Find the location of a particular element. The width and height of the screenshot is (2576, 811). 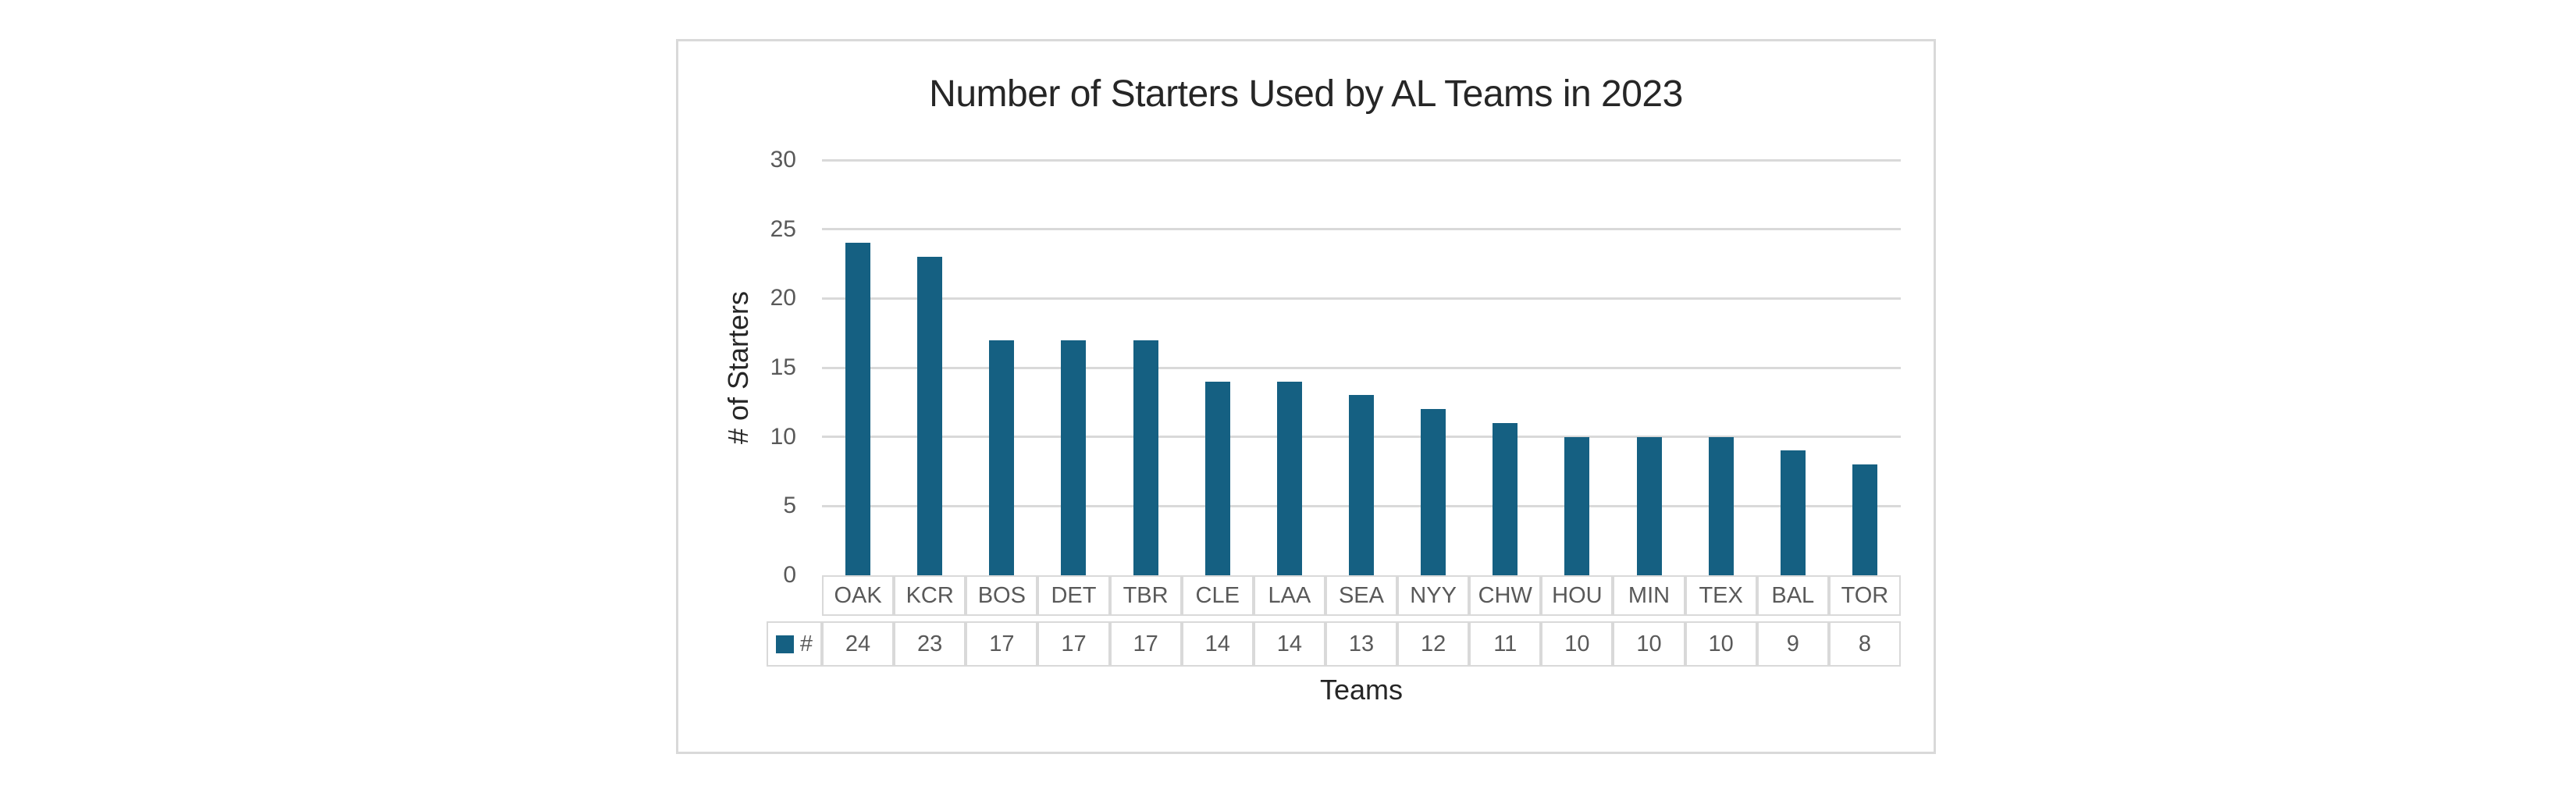

value-cell-OAK: 24 is located at coordinates (858, 644).